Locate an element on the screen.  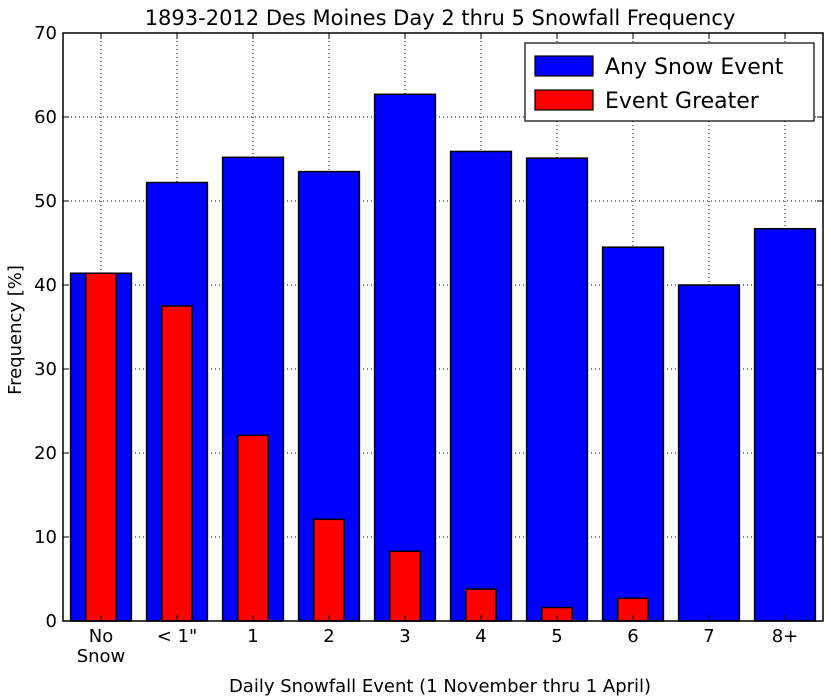
y-axis-label: Frequency [%] is located at coordinates (15, 330).